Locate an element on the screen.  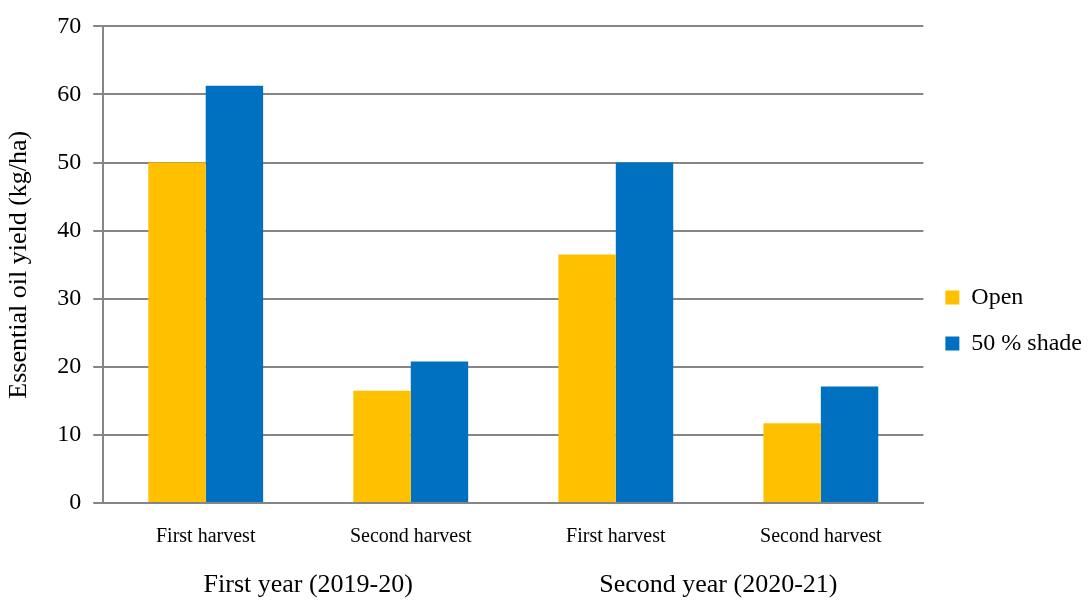
text: Second year (2020-21) is located at coordinates (718, 583).